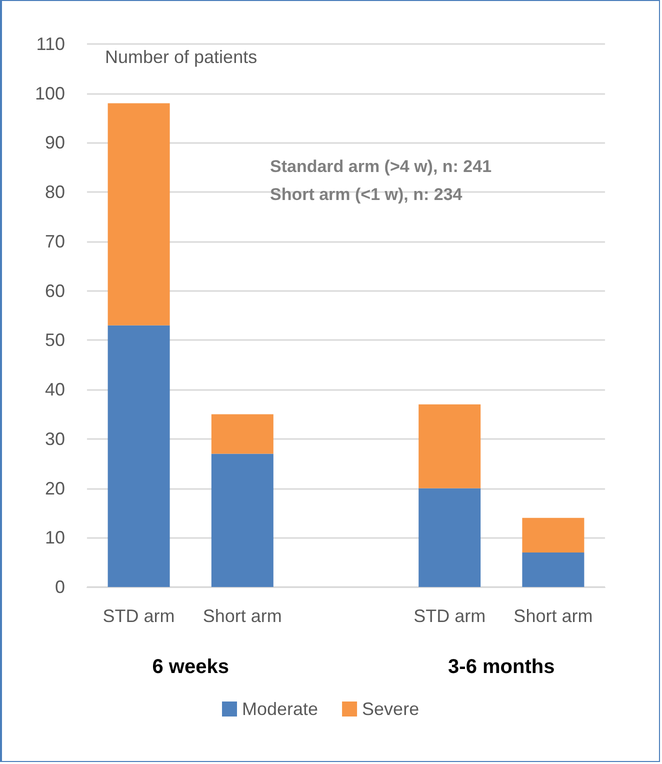 The width and height of the screenshot is (662, 764). What do you see at coordinates (181, 57) in the screenshot?
I see `y-axis-title: Number of patients` at bounding box center [181, 57].